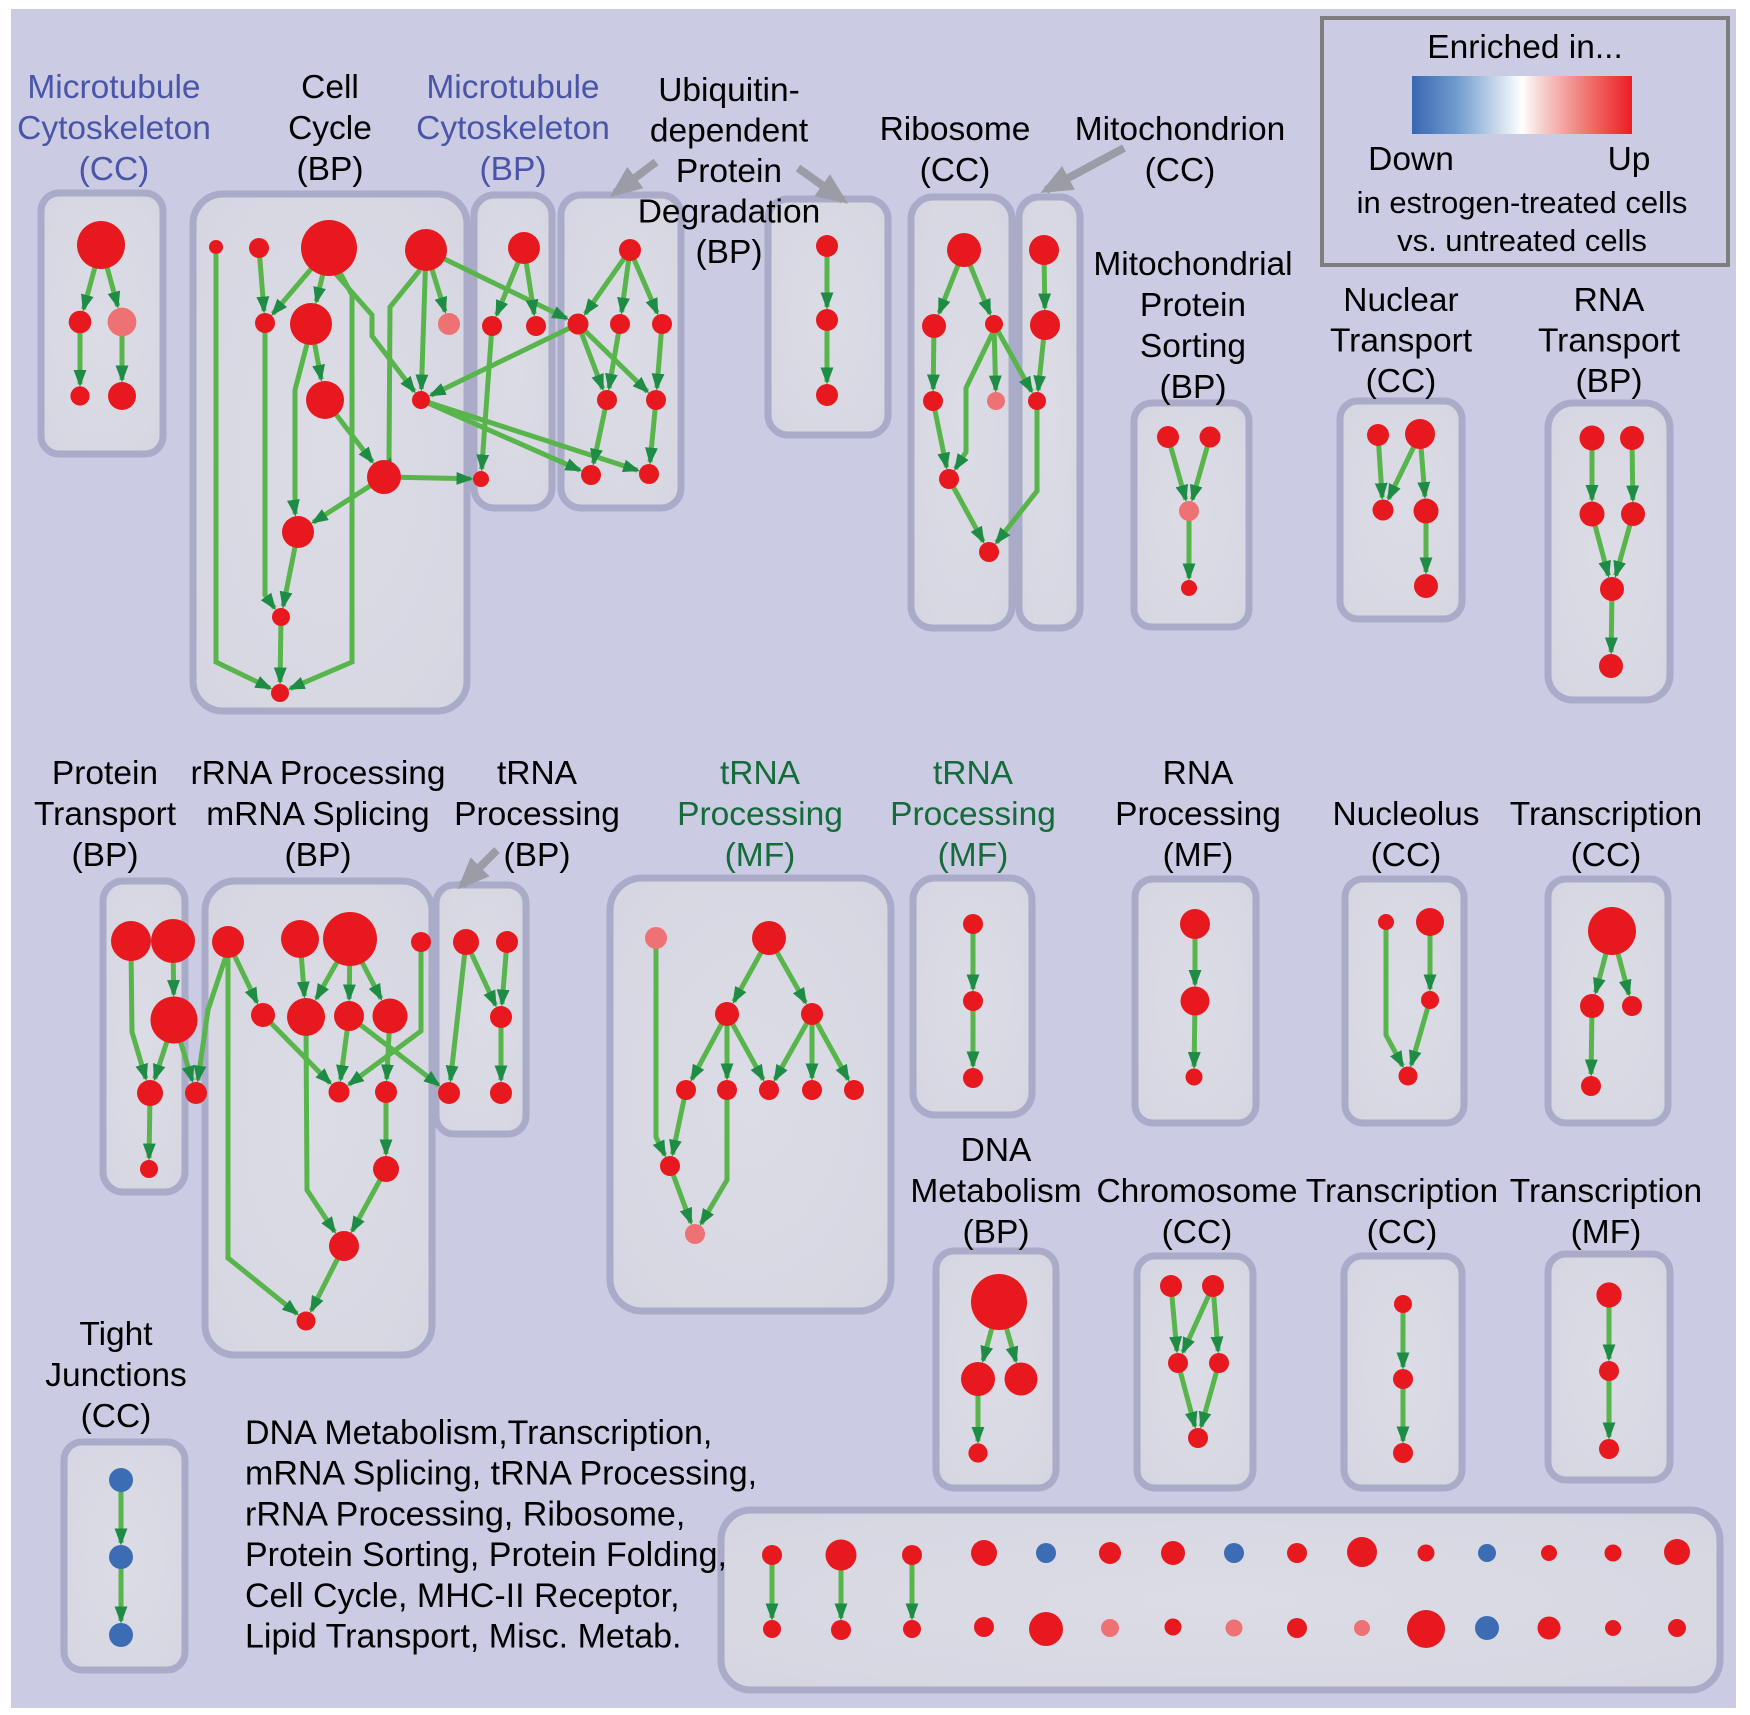 Image resolution: width=1750 pixels, height=1715 pixels. Describe the element at coordinates (1411, 159) in the screenshot. I see `svg-text: Down` at that location.